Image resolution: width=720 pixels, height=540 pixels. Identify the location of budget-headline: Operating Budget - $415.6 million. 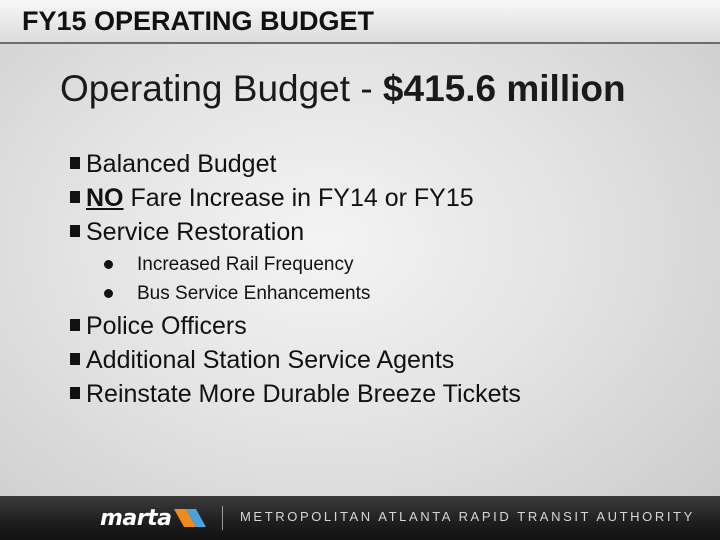
(343, 89).